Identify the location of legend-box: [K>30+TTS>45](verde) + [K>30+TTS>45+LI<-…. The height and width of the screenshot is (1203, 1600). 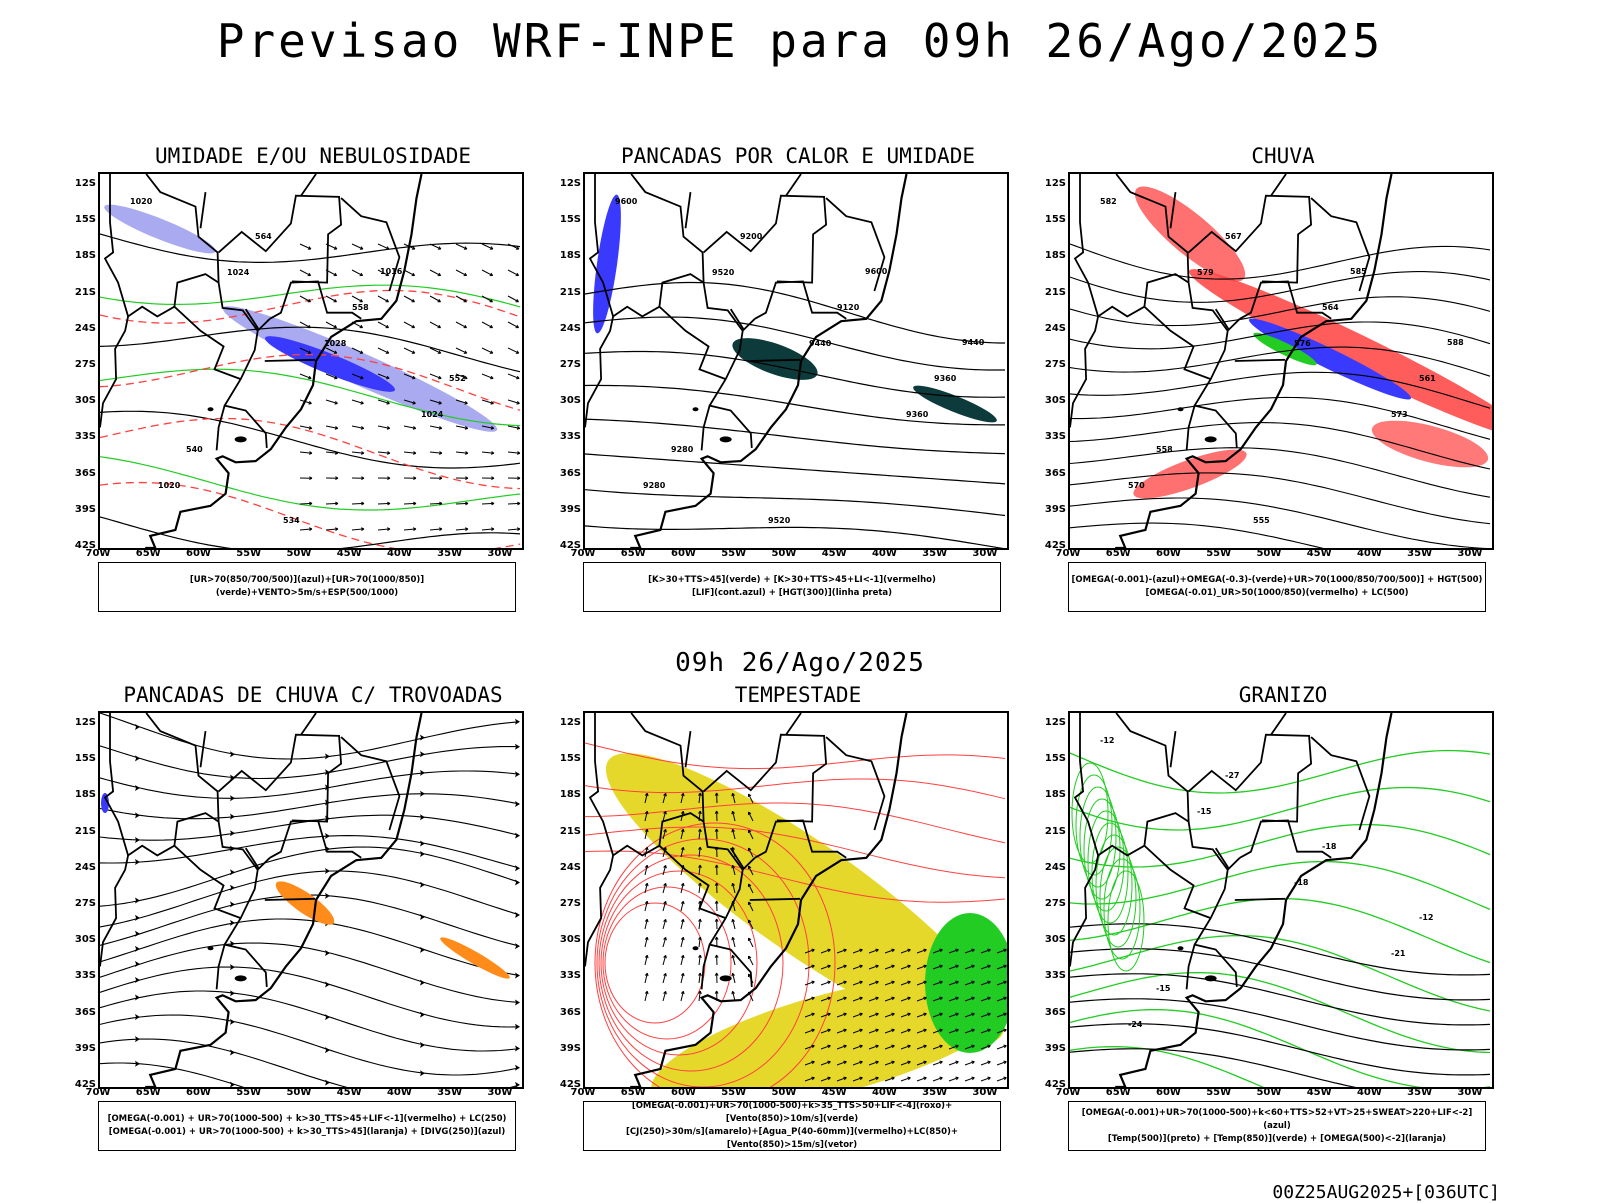
(792, 587).